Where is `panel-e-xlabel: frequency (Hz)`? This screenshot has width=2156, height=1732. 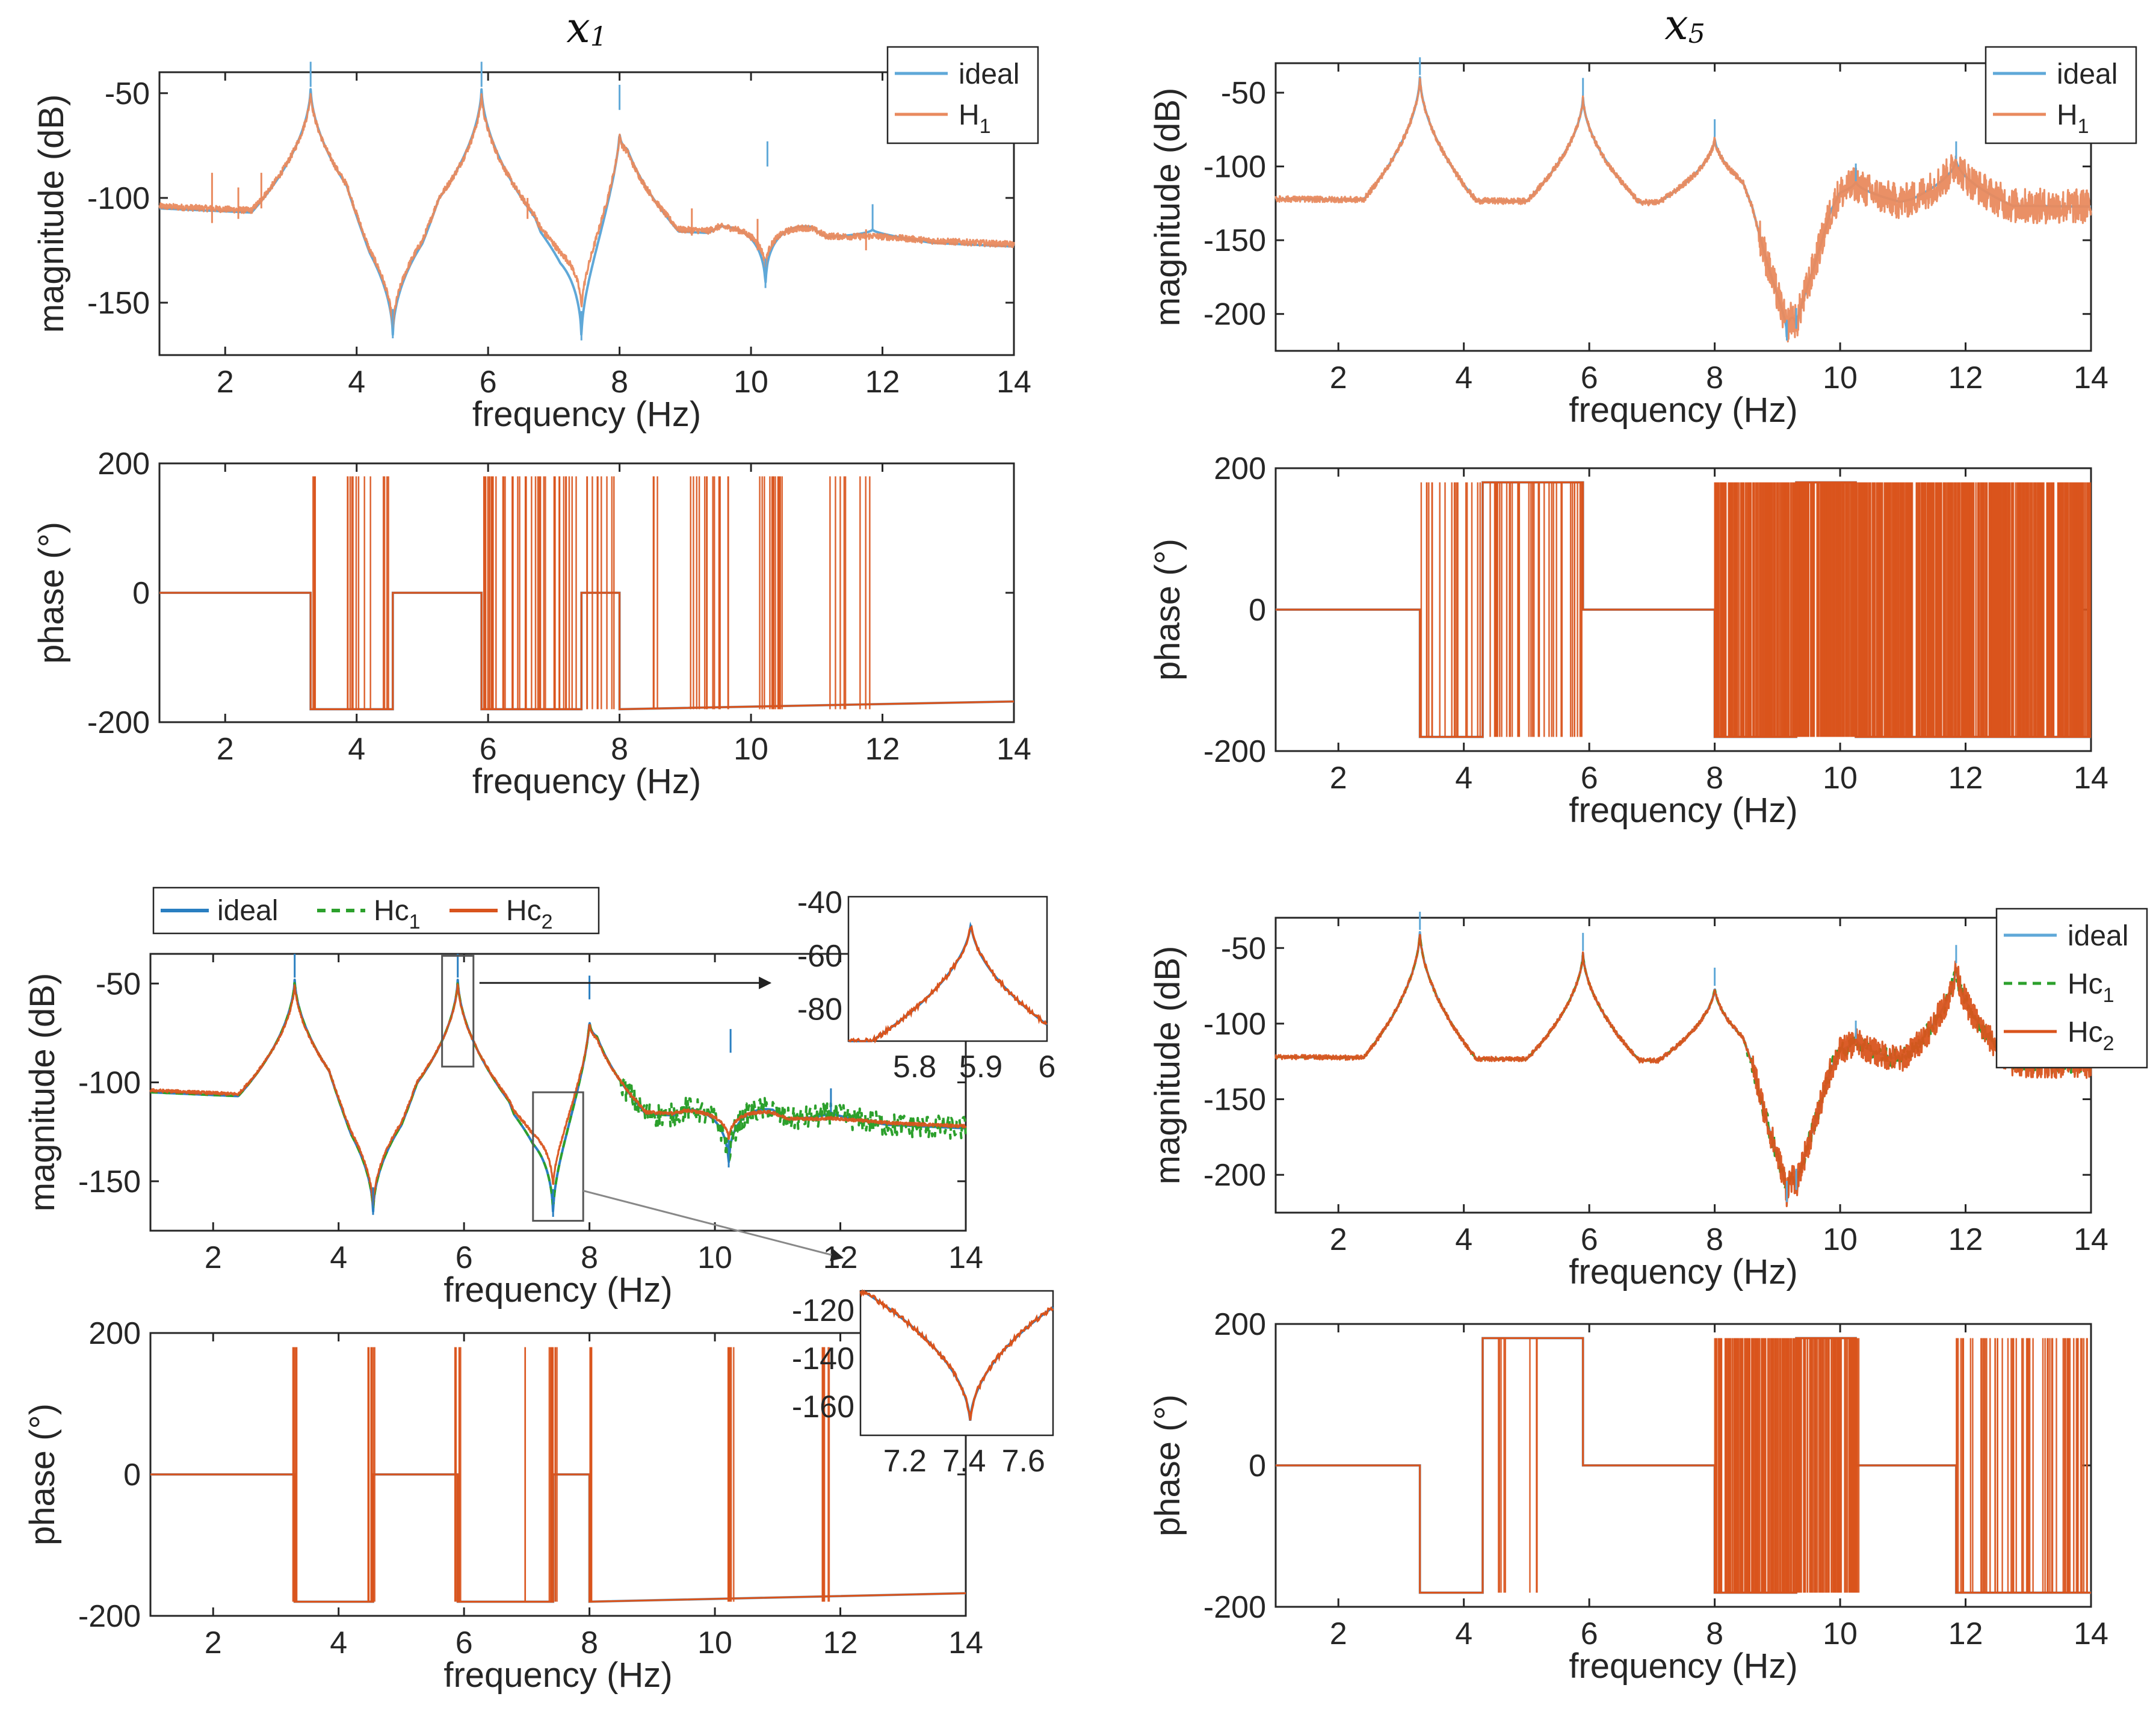
panel-e-xlabel: frequency (Hz) is located at coordinates (1683, 410).